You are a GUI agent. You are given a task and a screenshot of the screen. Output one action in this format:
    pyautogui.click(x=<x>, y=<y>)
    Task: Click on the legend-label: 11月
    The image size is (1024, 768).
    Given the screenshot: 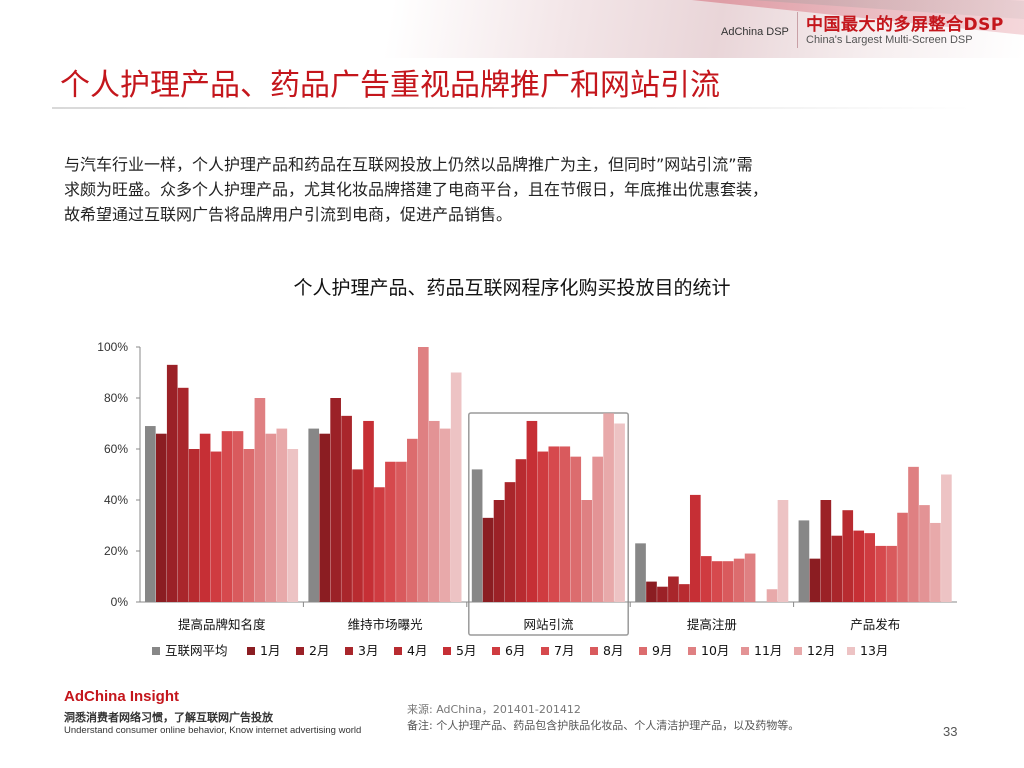 What is the action you would take?
    pyautogui.click(x=768, y=650)
    